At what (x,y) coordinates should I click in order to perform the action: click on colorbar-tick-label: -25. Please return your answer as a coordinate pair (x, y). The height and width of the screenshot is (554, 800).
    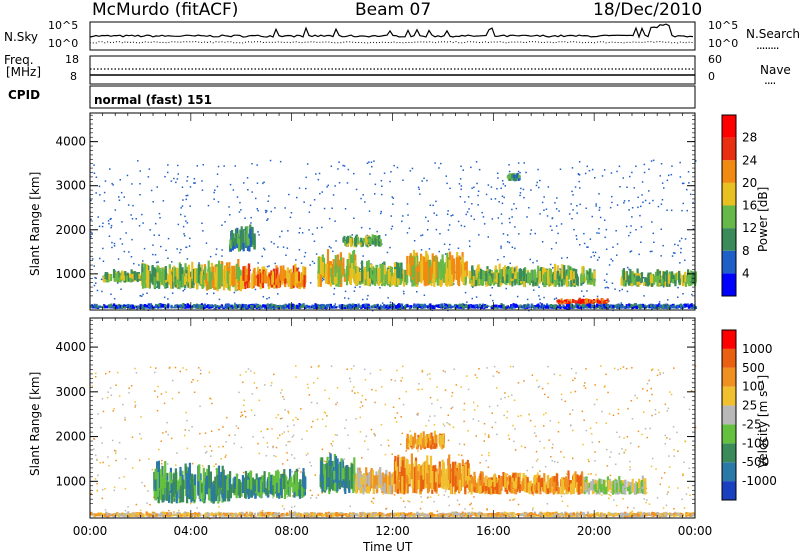
    Looking at the image, I should click on (752, 424).